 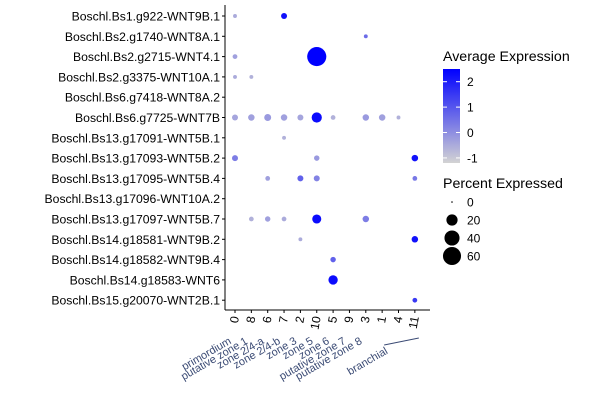 What do you see at coordinates (470, 82) in the screenshot?
I see `color-scale-label: 2` at bounding box center [470, 82].